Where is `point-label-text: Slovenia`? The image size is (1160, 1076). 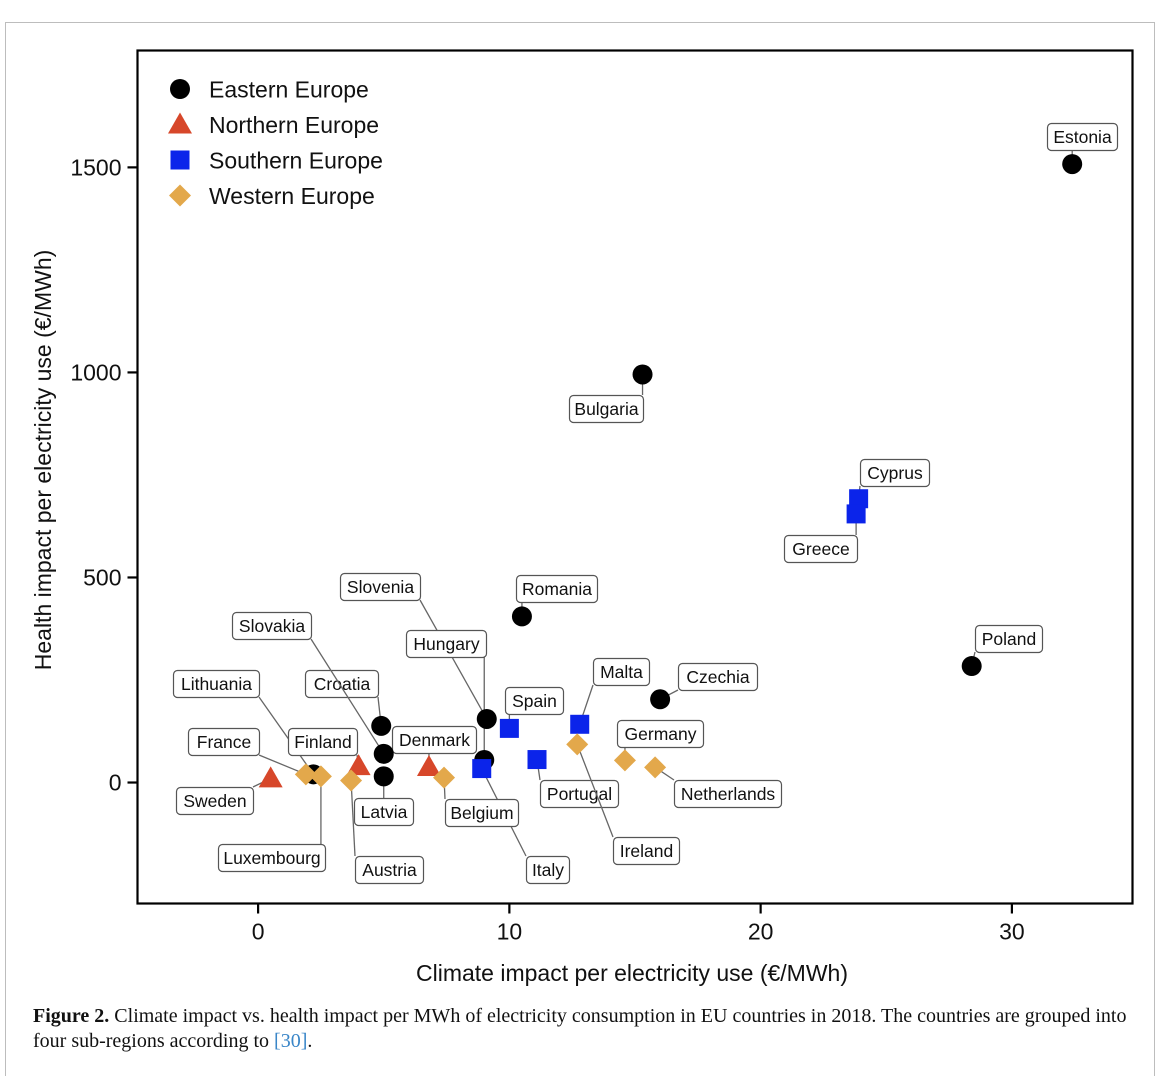 point-label-text: Slovenia is located at coordinates (380, 587).